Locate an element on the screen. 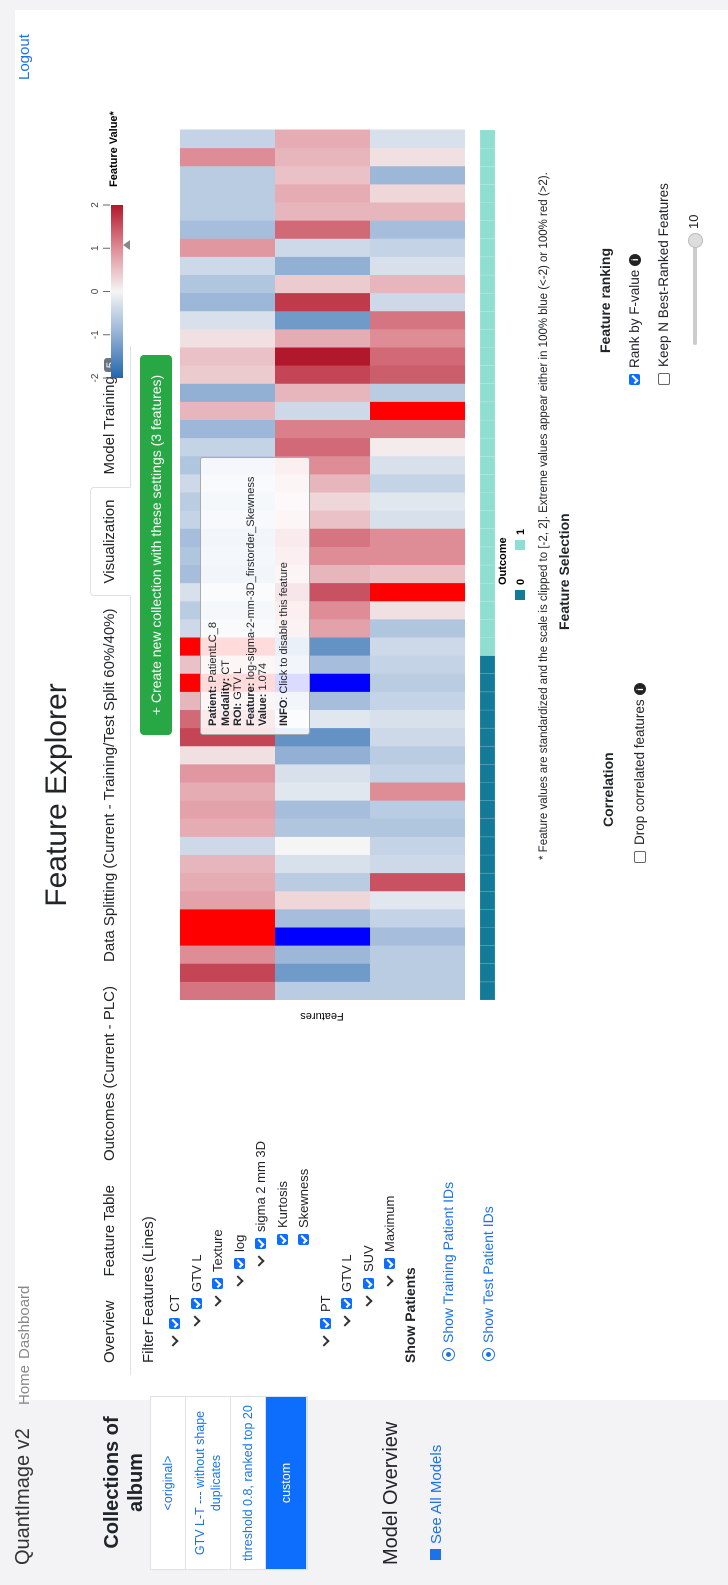  tooltip-value: 1.074 is located at coordinates (263, 677).